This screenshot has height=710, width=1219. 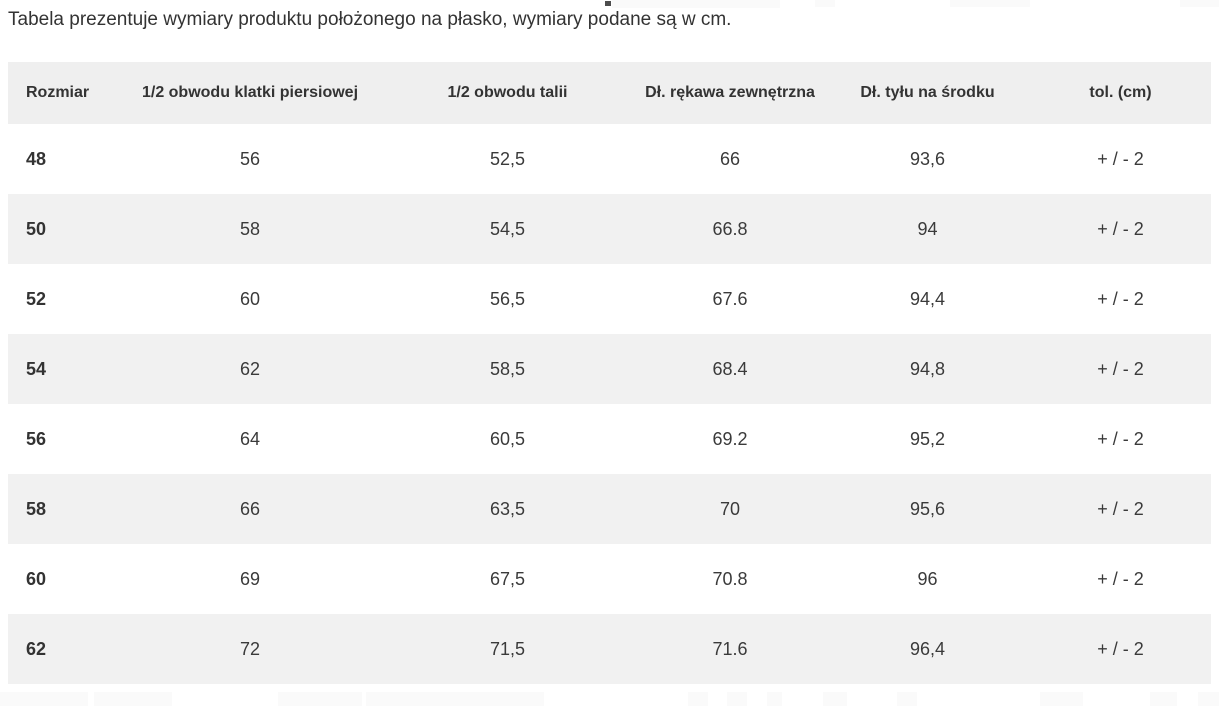 I want to click on size-cell: 58, so click(x=64, y=509).